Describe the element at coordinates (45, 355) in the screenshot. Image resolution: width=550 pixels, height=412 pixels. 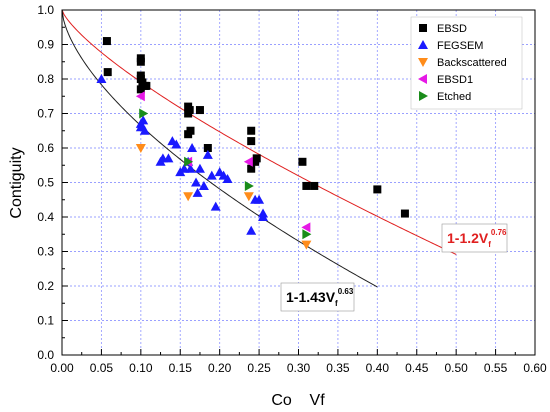
I see `y-tick-label: 0.0` at that location.